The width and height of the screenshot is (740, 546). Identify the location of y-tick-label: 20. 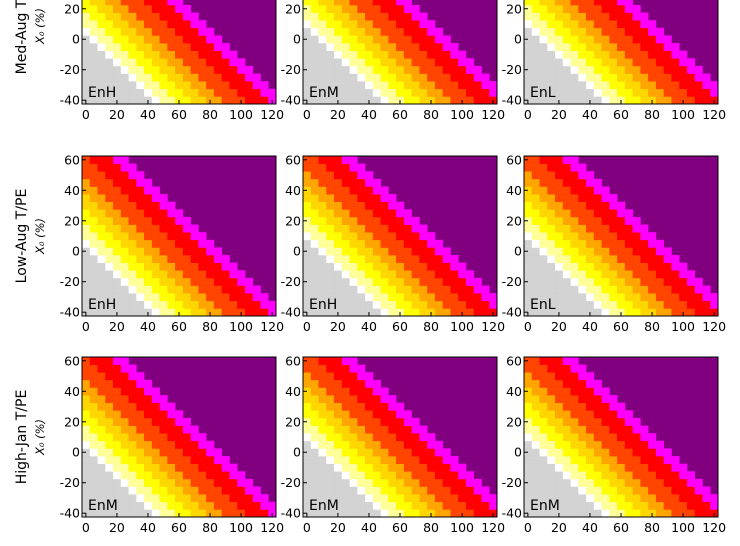
(72, 220).